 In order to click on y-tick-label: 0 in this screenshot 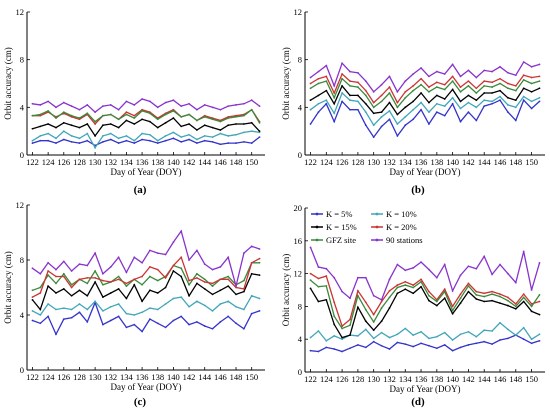, I will do `click(22, 155)`.